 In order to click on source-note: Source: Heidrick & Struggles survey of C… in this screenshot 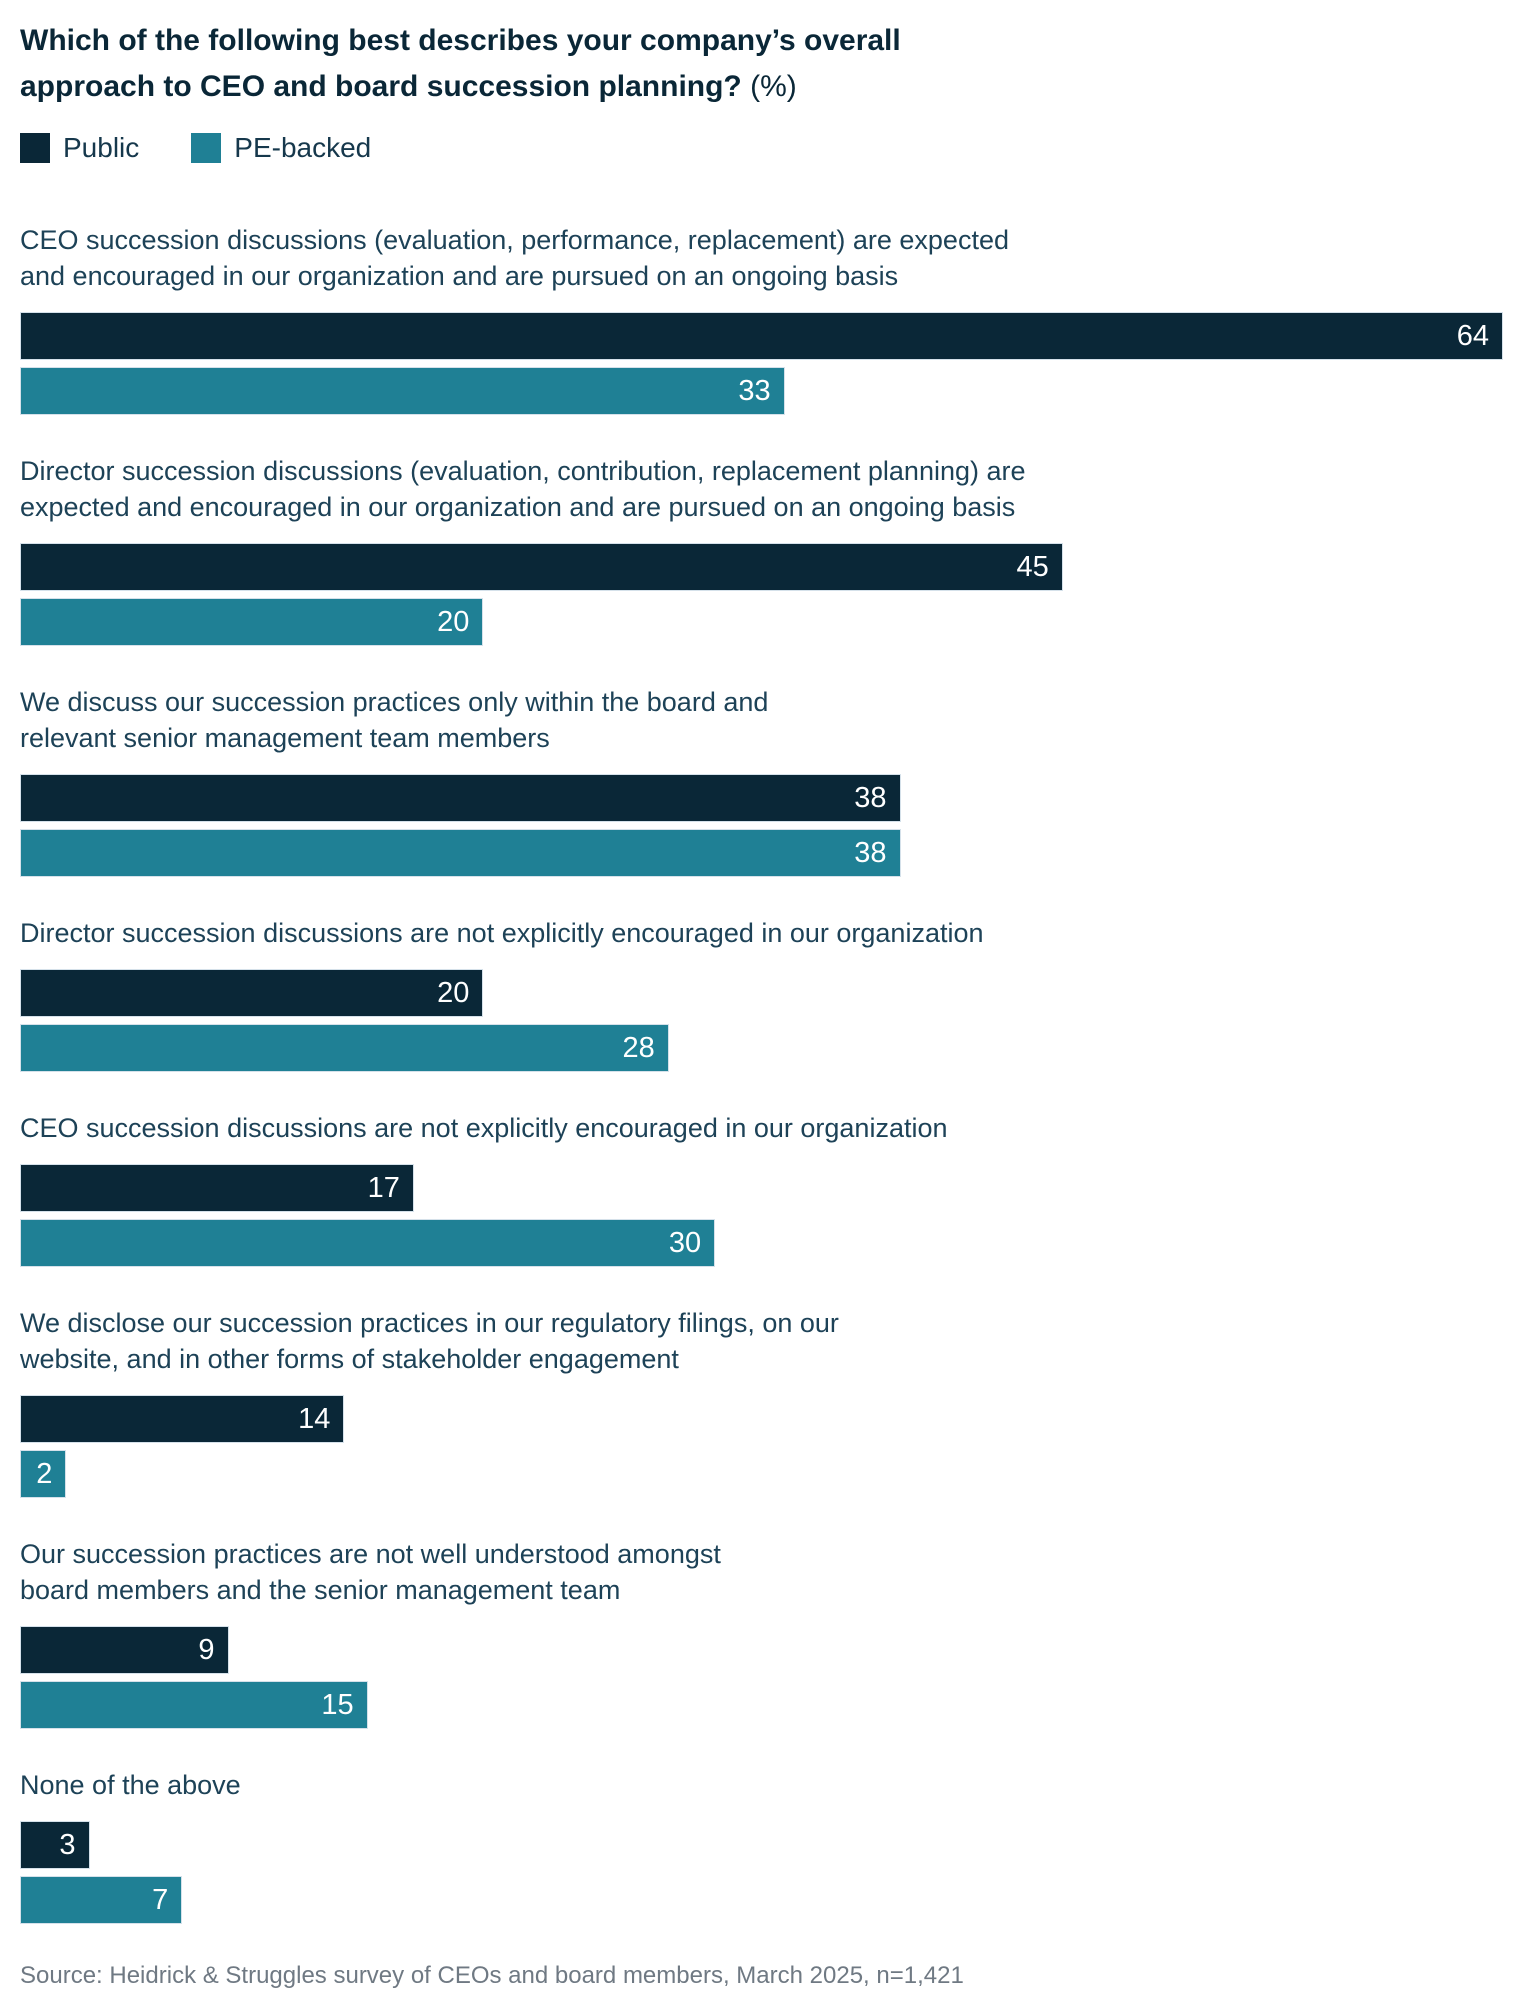, I will do `click(492, 1975)`.